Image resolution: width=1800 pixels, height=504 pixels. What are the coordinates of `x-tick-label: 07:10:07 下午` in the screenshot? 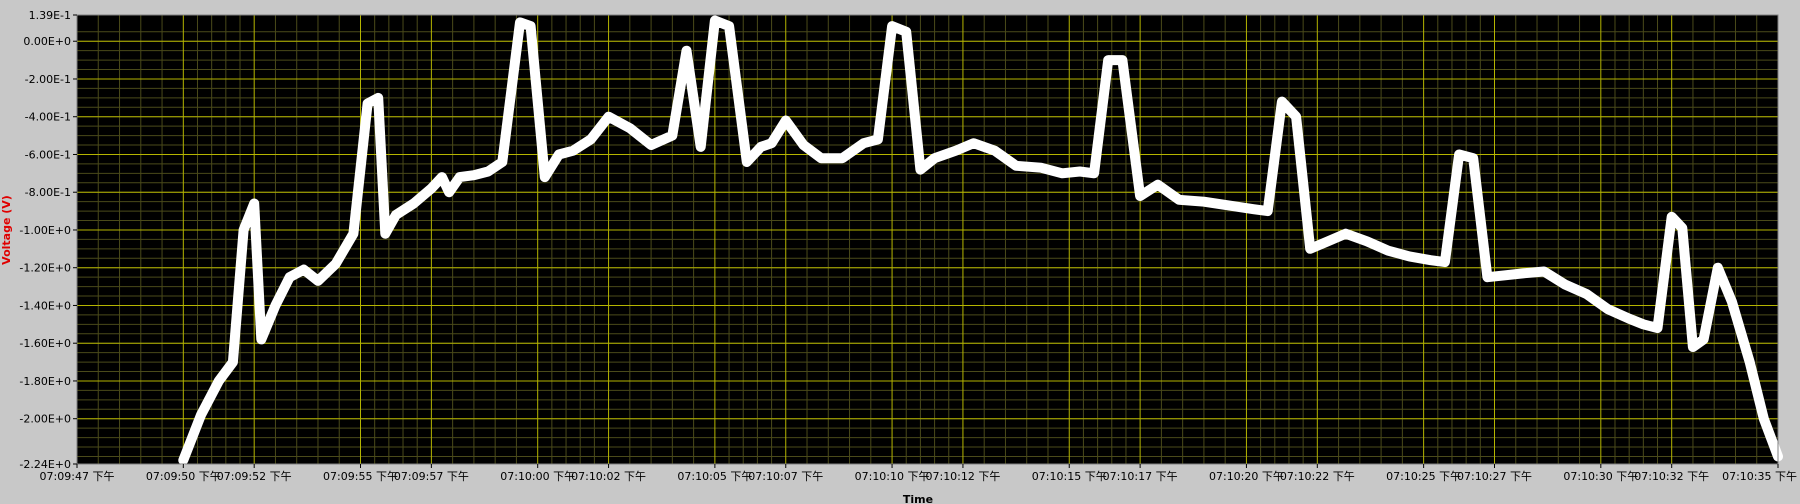 It's located at (785, 476).